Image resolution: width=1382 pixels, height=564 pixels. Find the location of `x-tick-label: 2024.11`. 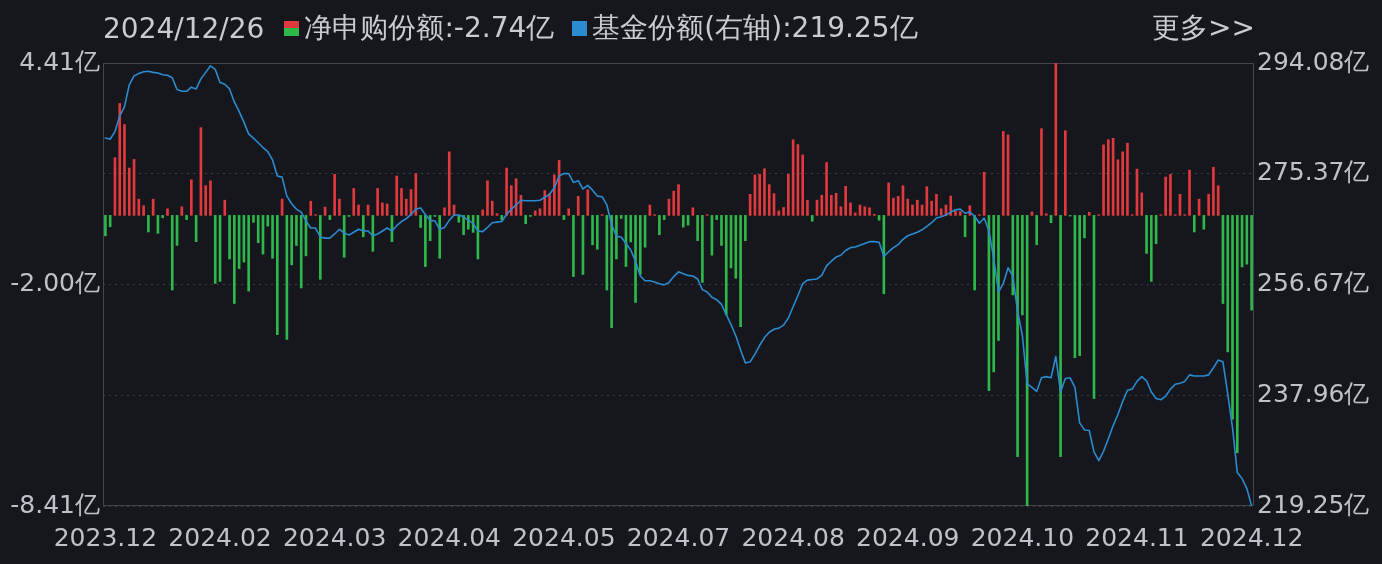

x-tick-label: 2024.11 is located at coordinates (1137, 537).